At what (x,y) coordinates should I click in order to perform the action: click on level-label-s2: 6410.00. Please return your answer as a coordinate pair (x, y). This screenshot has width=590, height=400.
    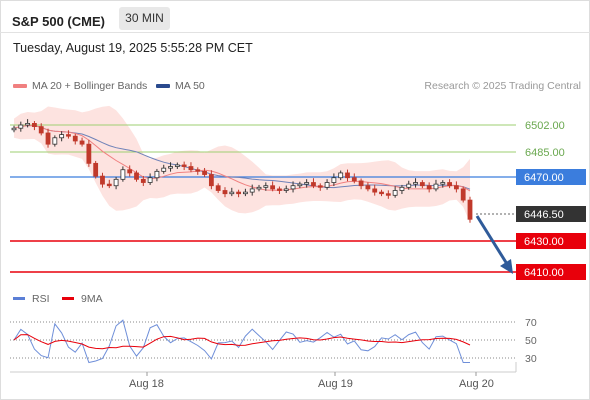
    Looking at the image, I should click on (544, 273).